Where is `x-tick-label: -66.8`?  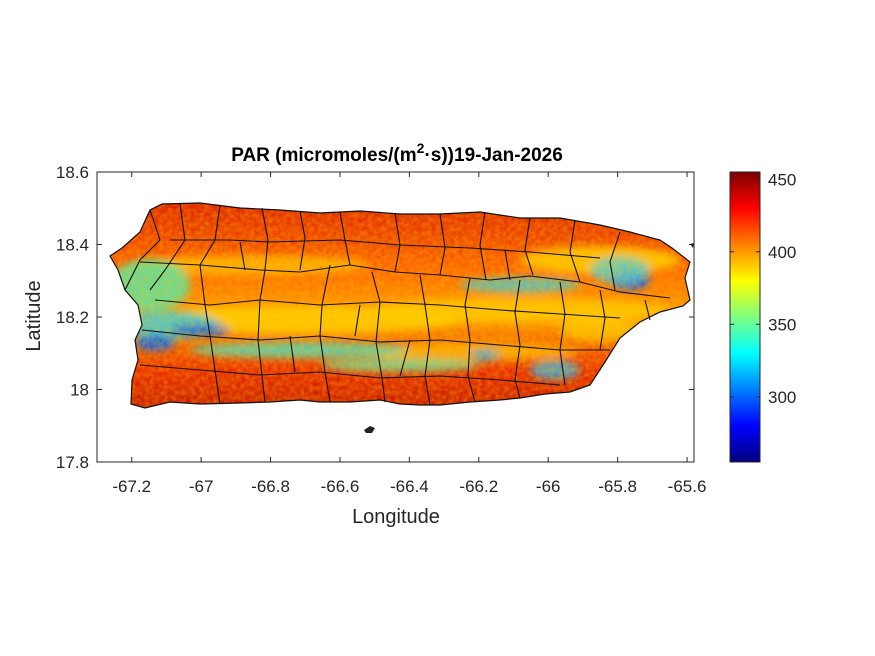
x-tick-label: -66.8 is located at coordinates (270, 486).